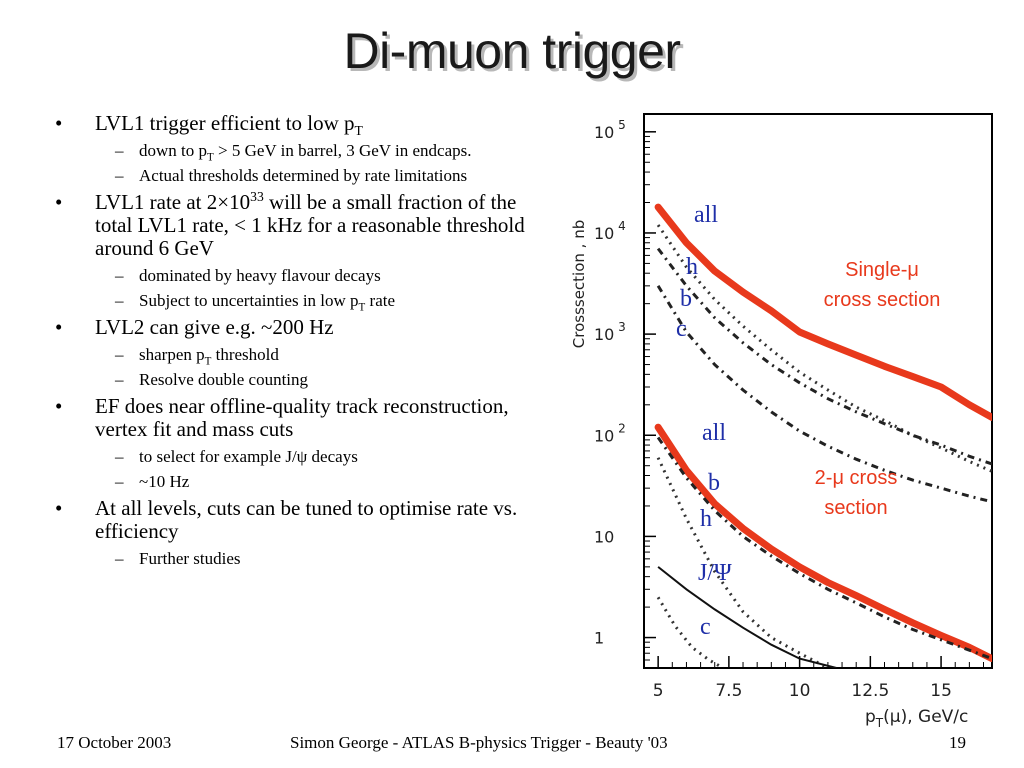 This screenshot has height=768, width=1024. Describe the element at coordinates (305, 481) in the screenshot. I see `sub-bullet-10hz: – ~10 Hz` at that location.